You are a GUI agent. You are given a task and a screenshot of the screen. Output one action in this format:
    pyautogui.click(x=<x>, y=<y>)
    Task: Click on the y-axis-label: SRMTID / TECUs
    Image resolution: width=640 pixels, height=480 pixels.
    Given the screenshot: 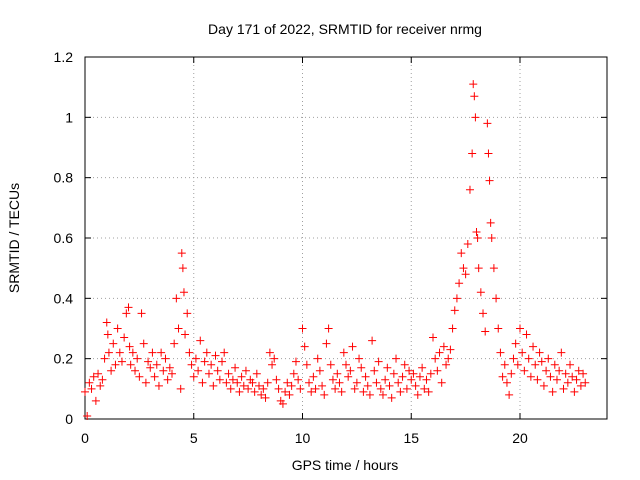 What is the action you would take?
    pyautogui.click(x=14, y=238)
    